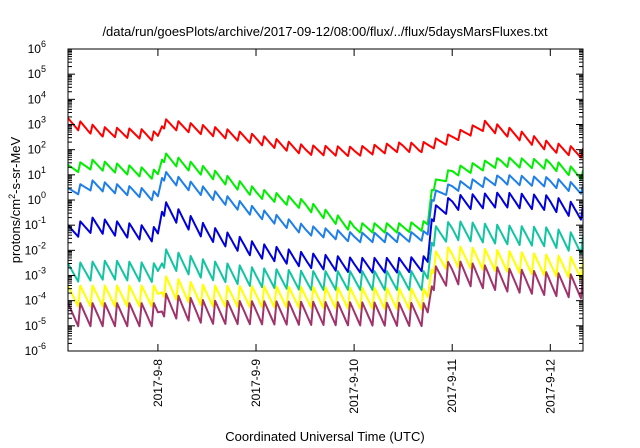  What do you see at coordinates (35, 324) in the screenshot?
I see `y-tick-label: 10⁻⁵` at bounding box center [35, 324].